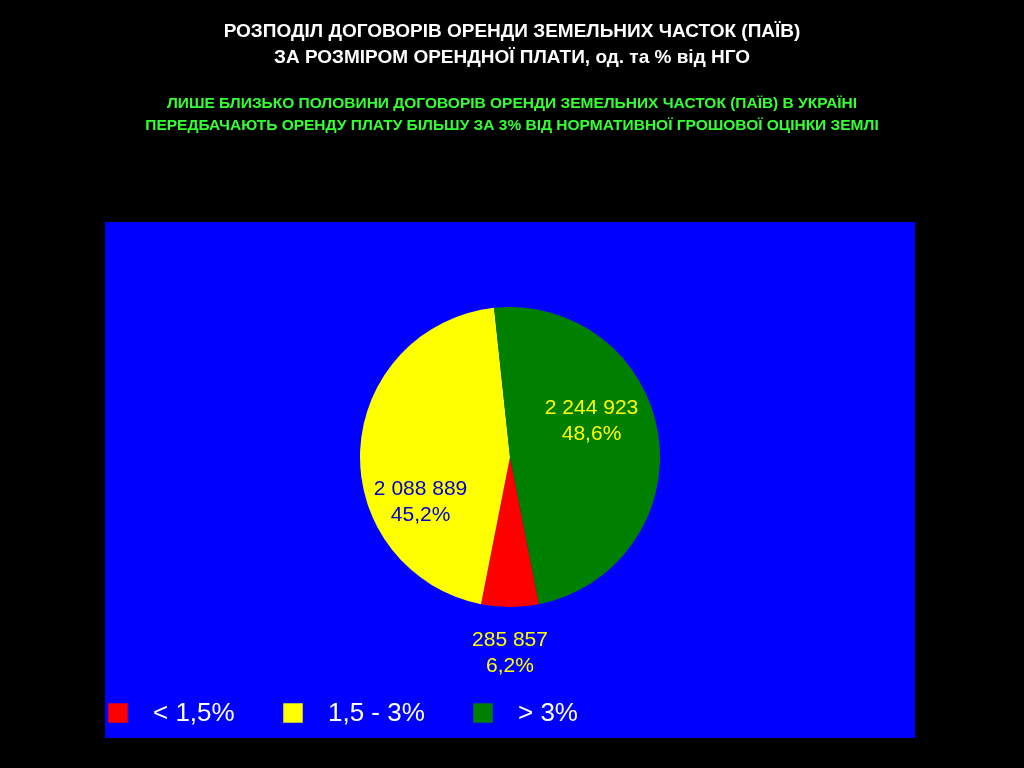 The image size is (1024, 768). Describe the element at coordinates (548, 712) in the screenshot. I see `legend-label: > 3%` at that location.